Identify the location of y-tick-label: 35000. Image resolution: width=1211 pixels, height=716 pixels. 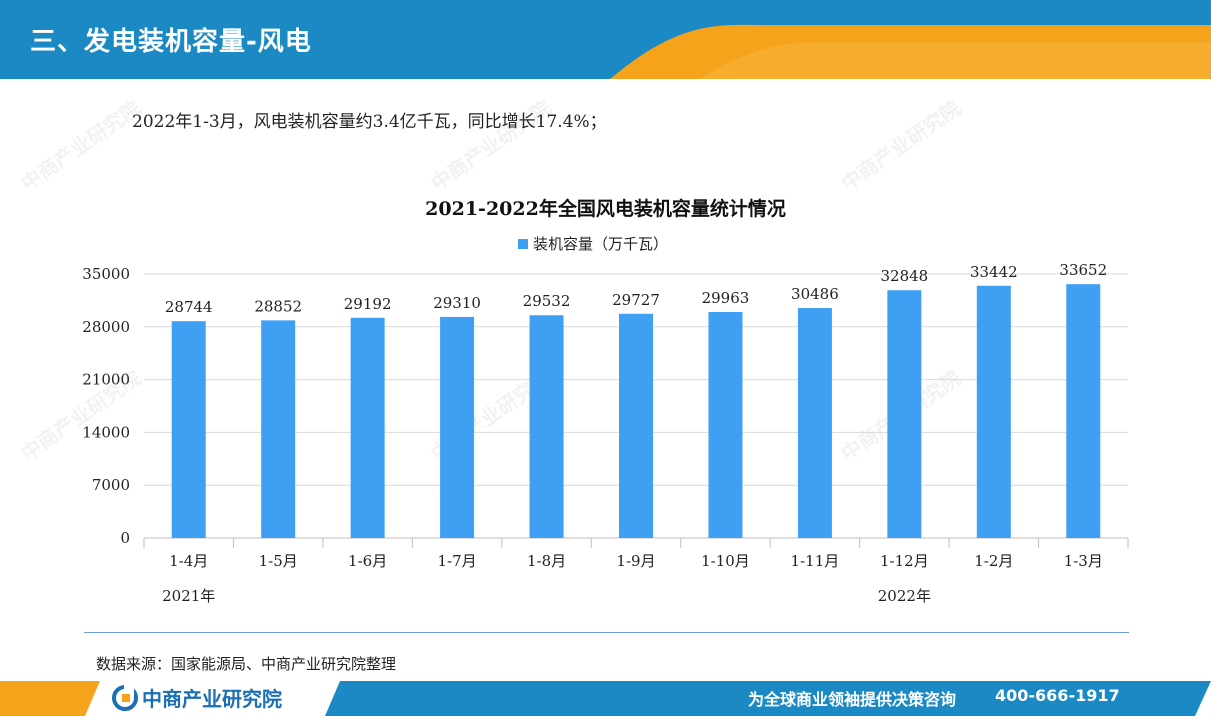
(106, 274).